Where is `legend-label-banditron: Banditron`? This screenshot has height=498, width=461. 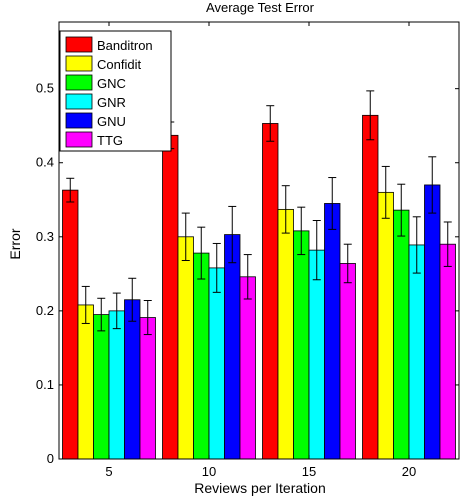 legend-label-banditron: Banditron is located at coordinates (125, 45).